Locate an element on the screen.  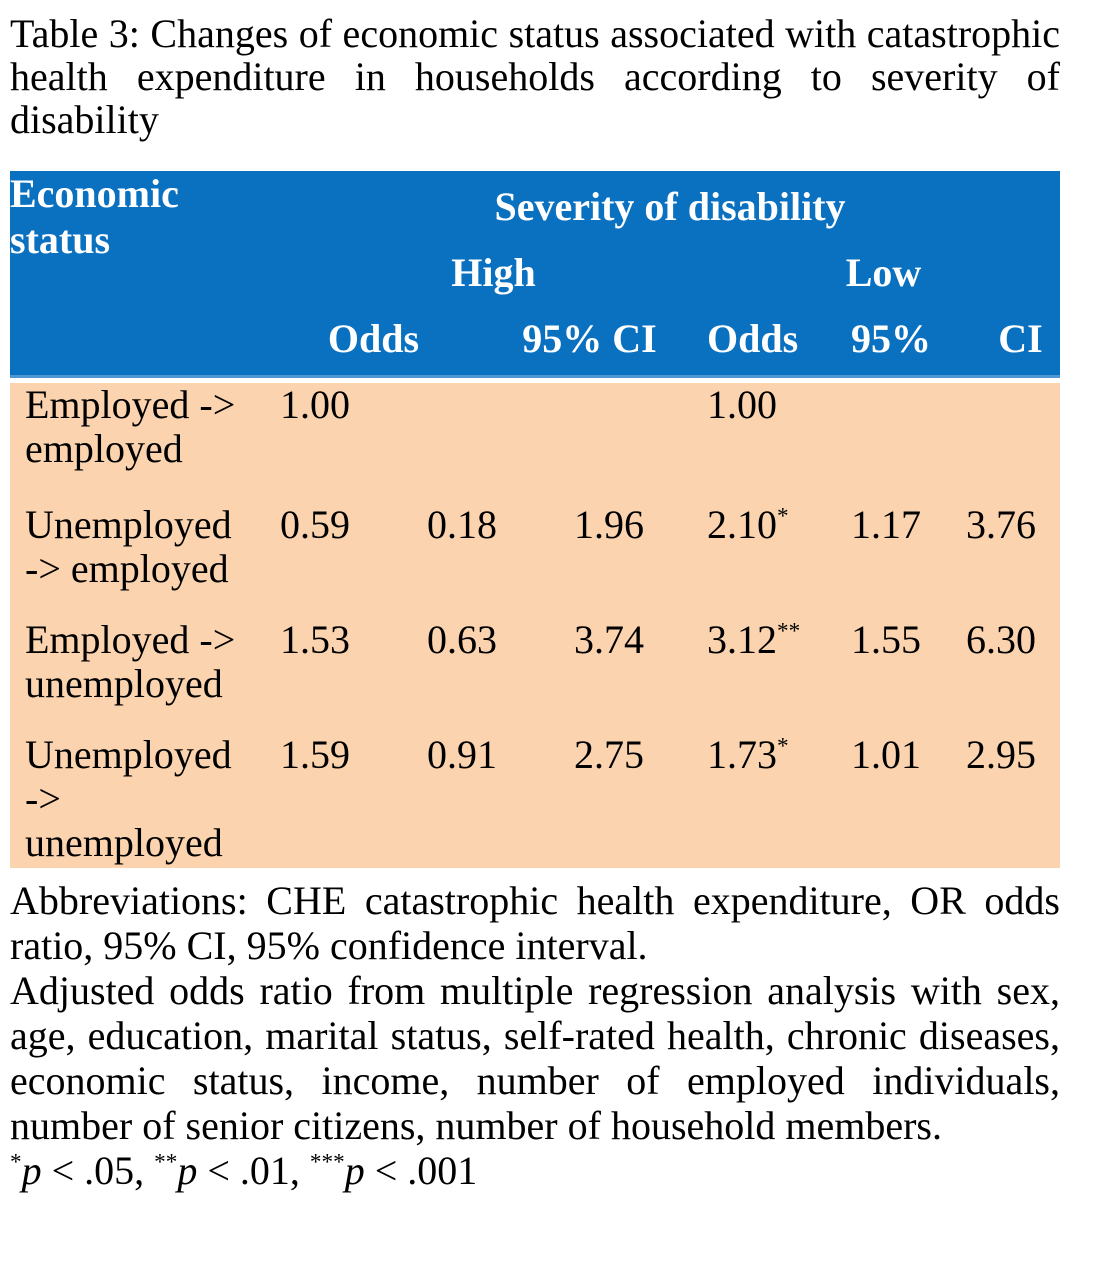
cell: 1.96 is located at coordinates (640, 560).